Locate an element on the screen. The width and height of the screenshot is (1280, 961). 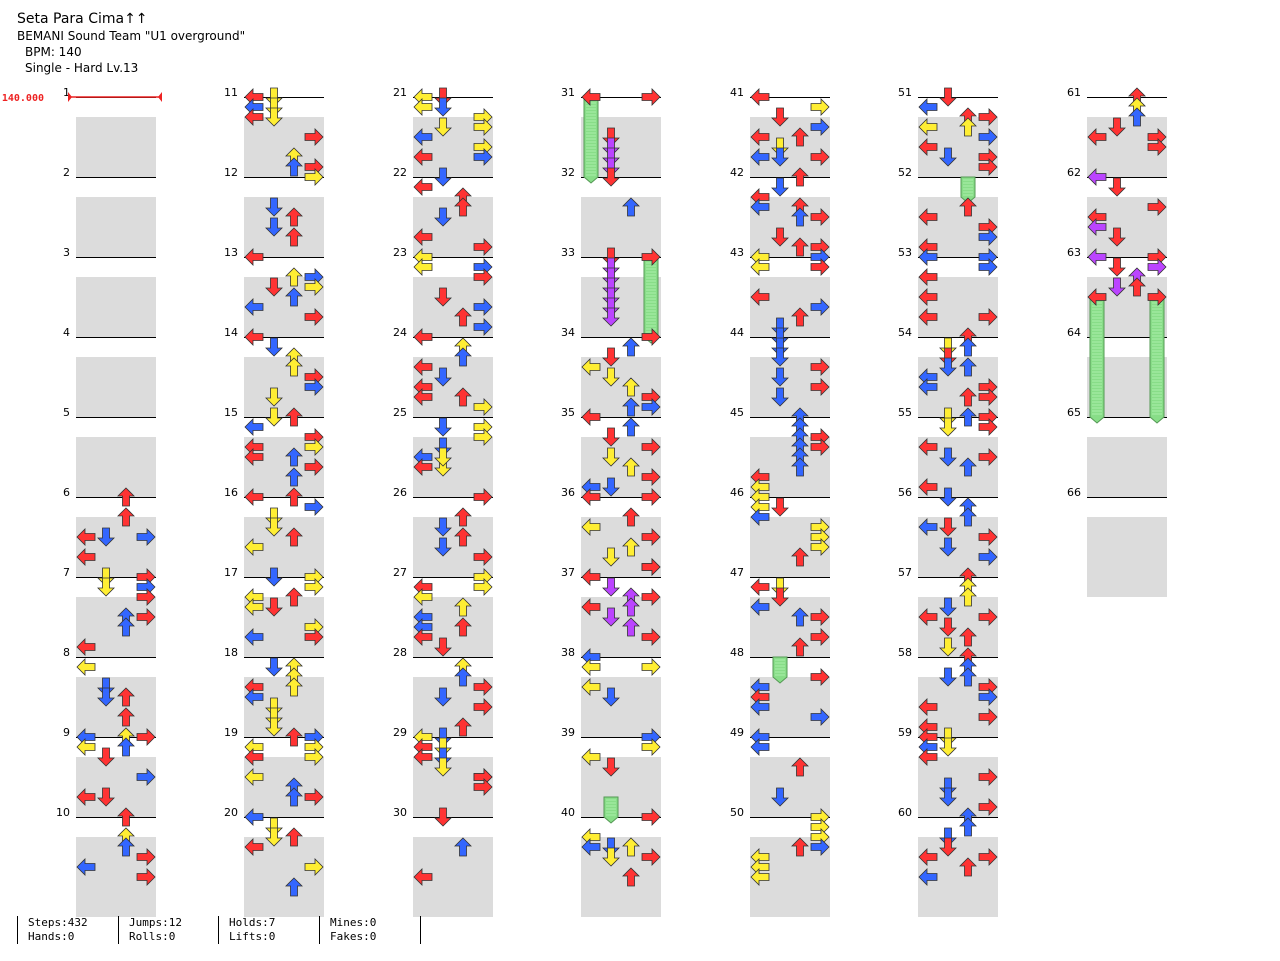
measure-number: 17 is located at coordinates (231, 572).